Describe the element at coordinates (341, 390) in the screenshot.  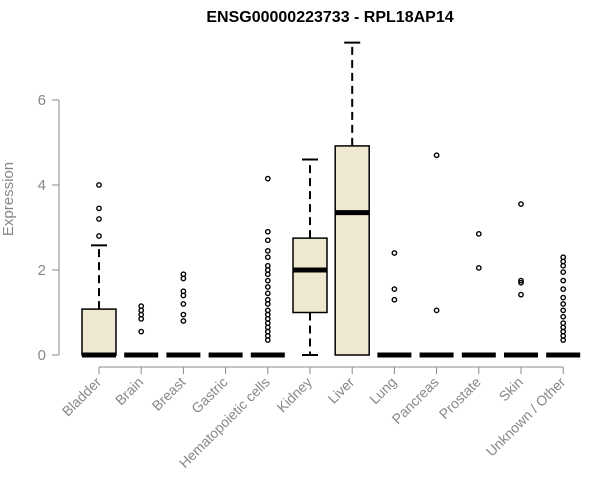
I see `x-tick-label: Liver` at that location.